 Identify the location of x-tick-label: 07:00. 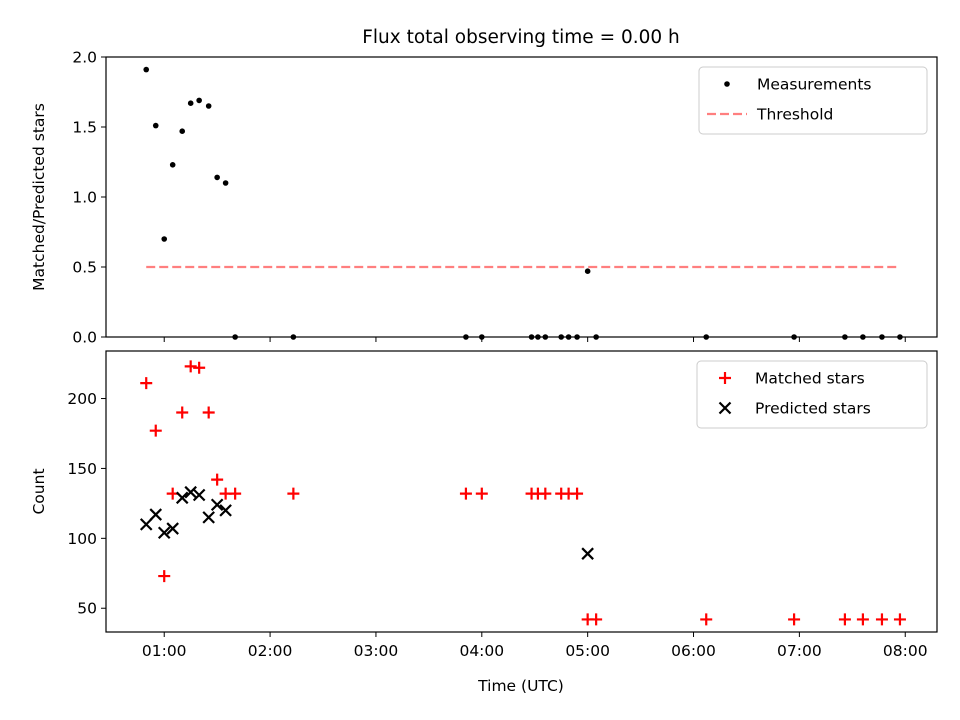
(799, 651).